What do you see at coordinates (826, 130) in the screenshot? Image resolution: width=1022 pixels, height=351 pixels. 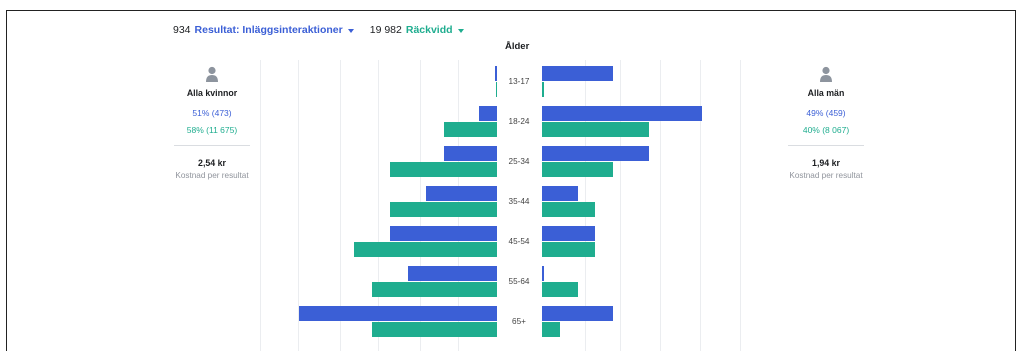 I see `men-reach-pct: 40% (8 067)` at bounding box center [826, 130].